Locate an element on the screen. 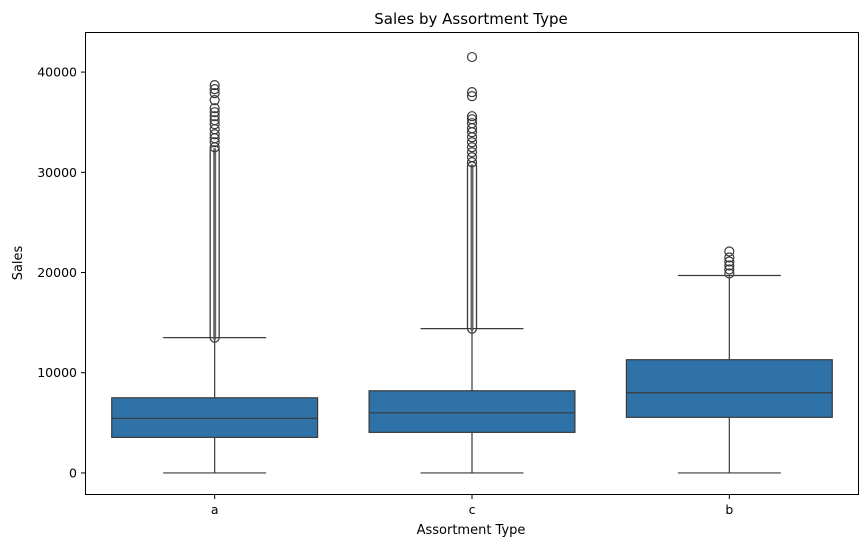  y-axis: 0 10000 20000 30000 40000 is located at coordinates (61, 272).